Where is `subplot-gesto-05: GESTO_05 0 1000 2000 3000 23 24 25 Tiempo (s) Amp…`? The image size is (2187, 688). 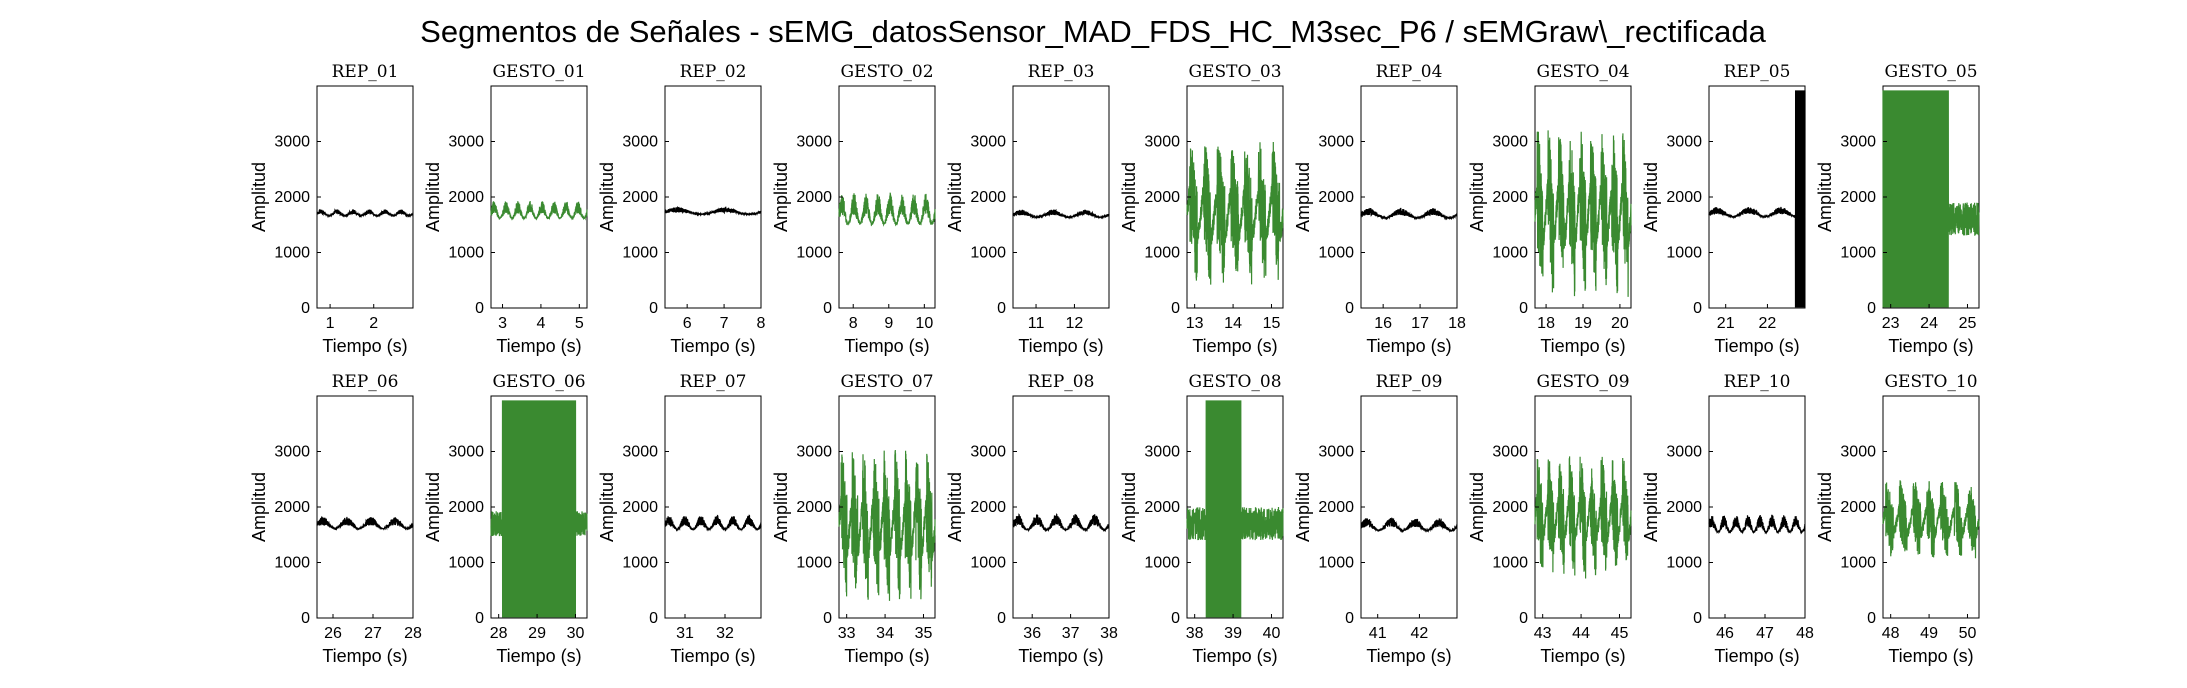 subplot-gesto-05: GESTO_05 0 1000 2000 3000 23 24 25 Tiempo (s) Amp… is located at coordinates (1897, 209).